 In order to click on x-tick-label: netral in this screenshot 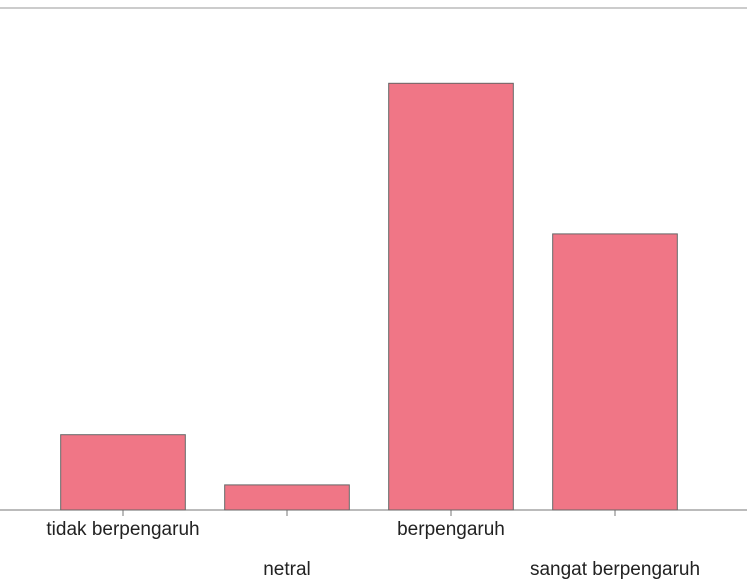, I will do `click(287, 569)`.